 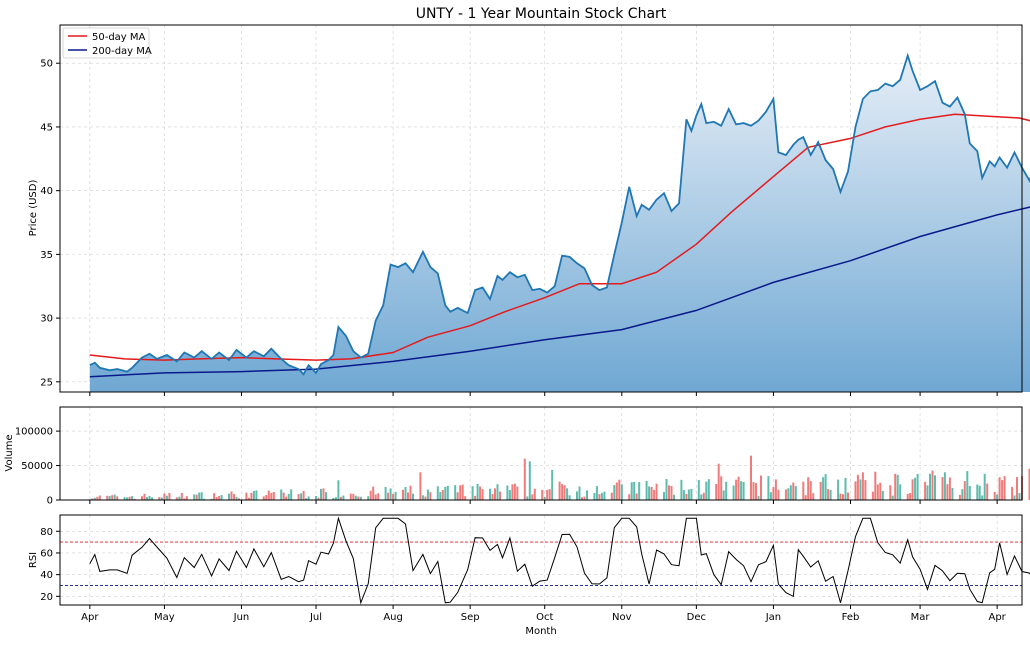 What do you see at coordinates (122, 51) in the screenshot?
I see `legend-ma200-label: 200-day MA` at bounding box center [122, 51].